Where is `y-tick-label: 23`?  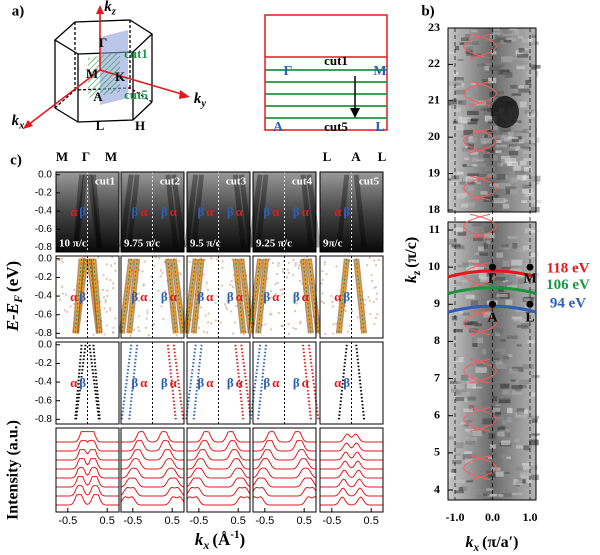
y-tick-label: 23 is located at coordinates (434, 27).